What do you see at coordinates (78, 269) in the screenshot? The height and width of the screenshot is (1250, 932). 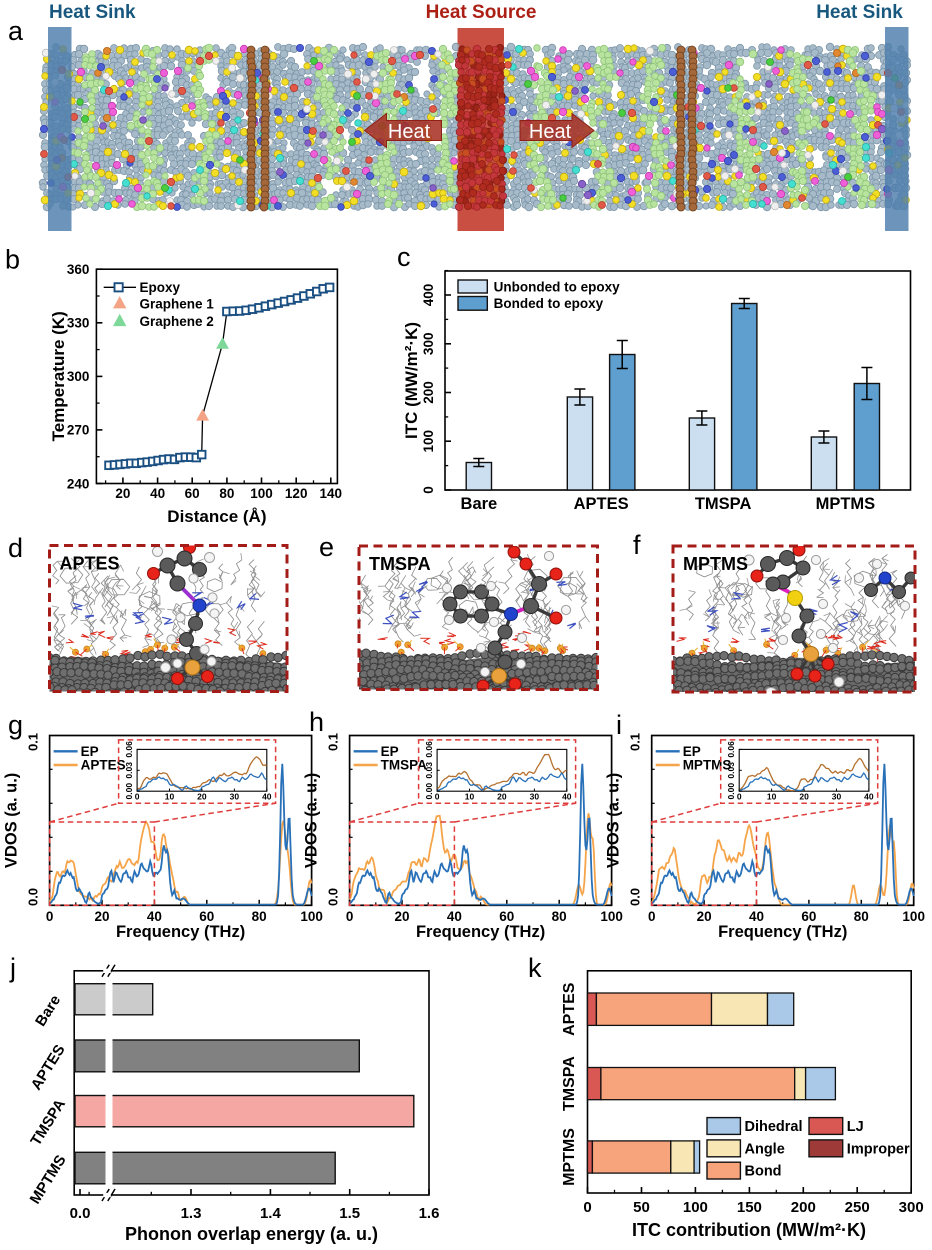 I see `svg-text: 360` at bounding box center [78, 269].